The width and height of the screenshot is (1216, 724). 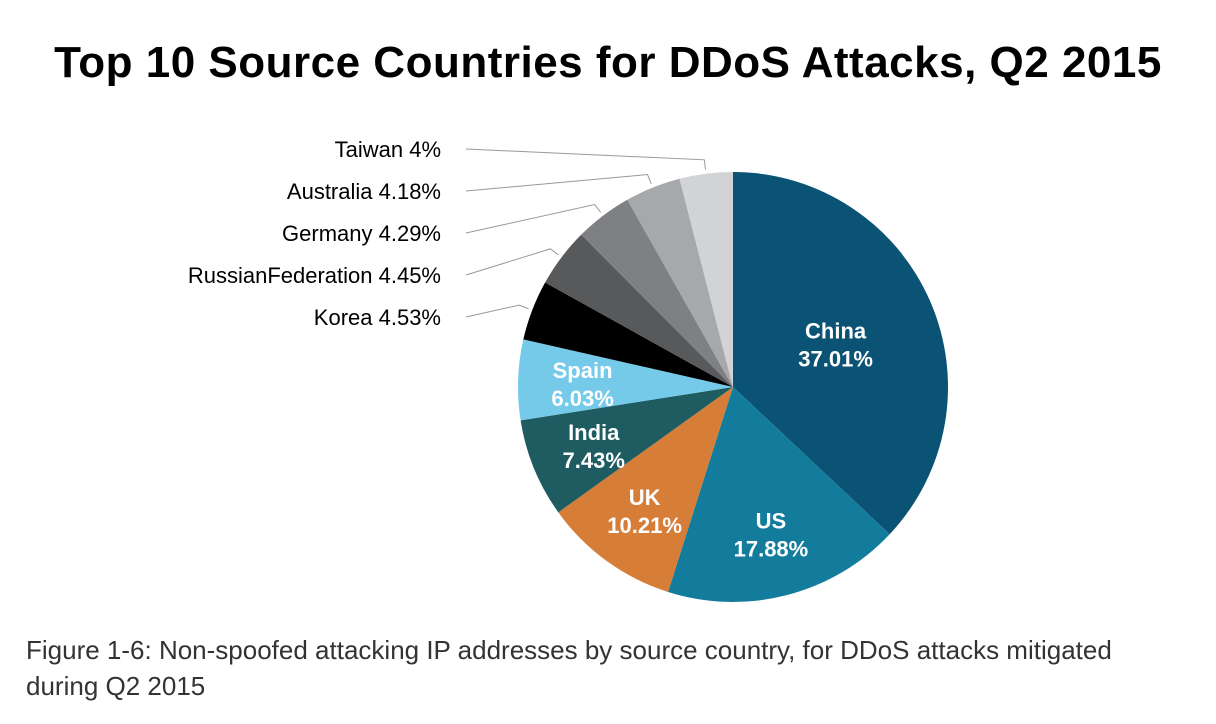 What do you see at coordinates (364, 191) in the screenshot?
I see `slice-label-australia: Australia 4.18%` at bounding box center [364, 191].